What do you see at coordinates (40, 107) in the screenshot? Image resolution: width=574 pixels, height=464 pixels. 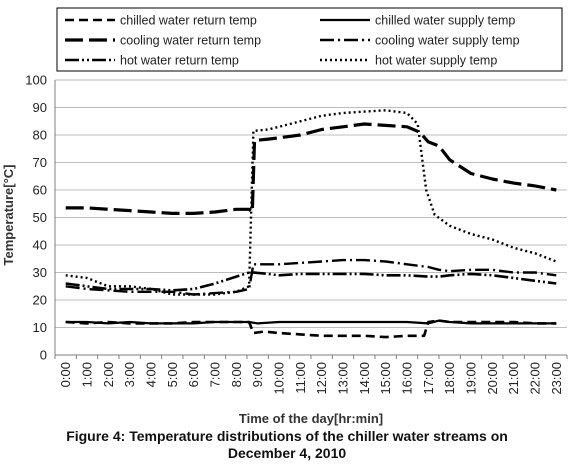 I see `y-tick-label-90: 90` at bounding box center [40, 107].